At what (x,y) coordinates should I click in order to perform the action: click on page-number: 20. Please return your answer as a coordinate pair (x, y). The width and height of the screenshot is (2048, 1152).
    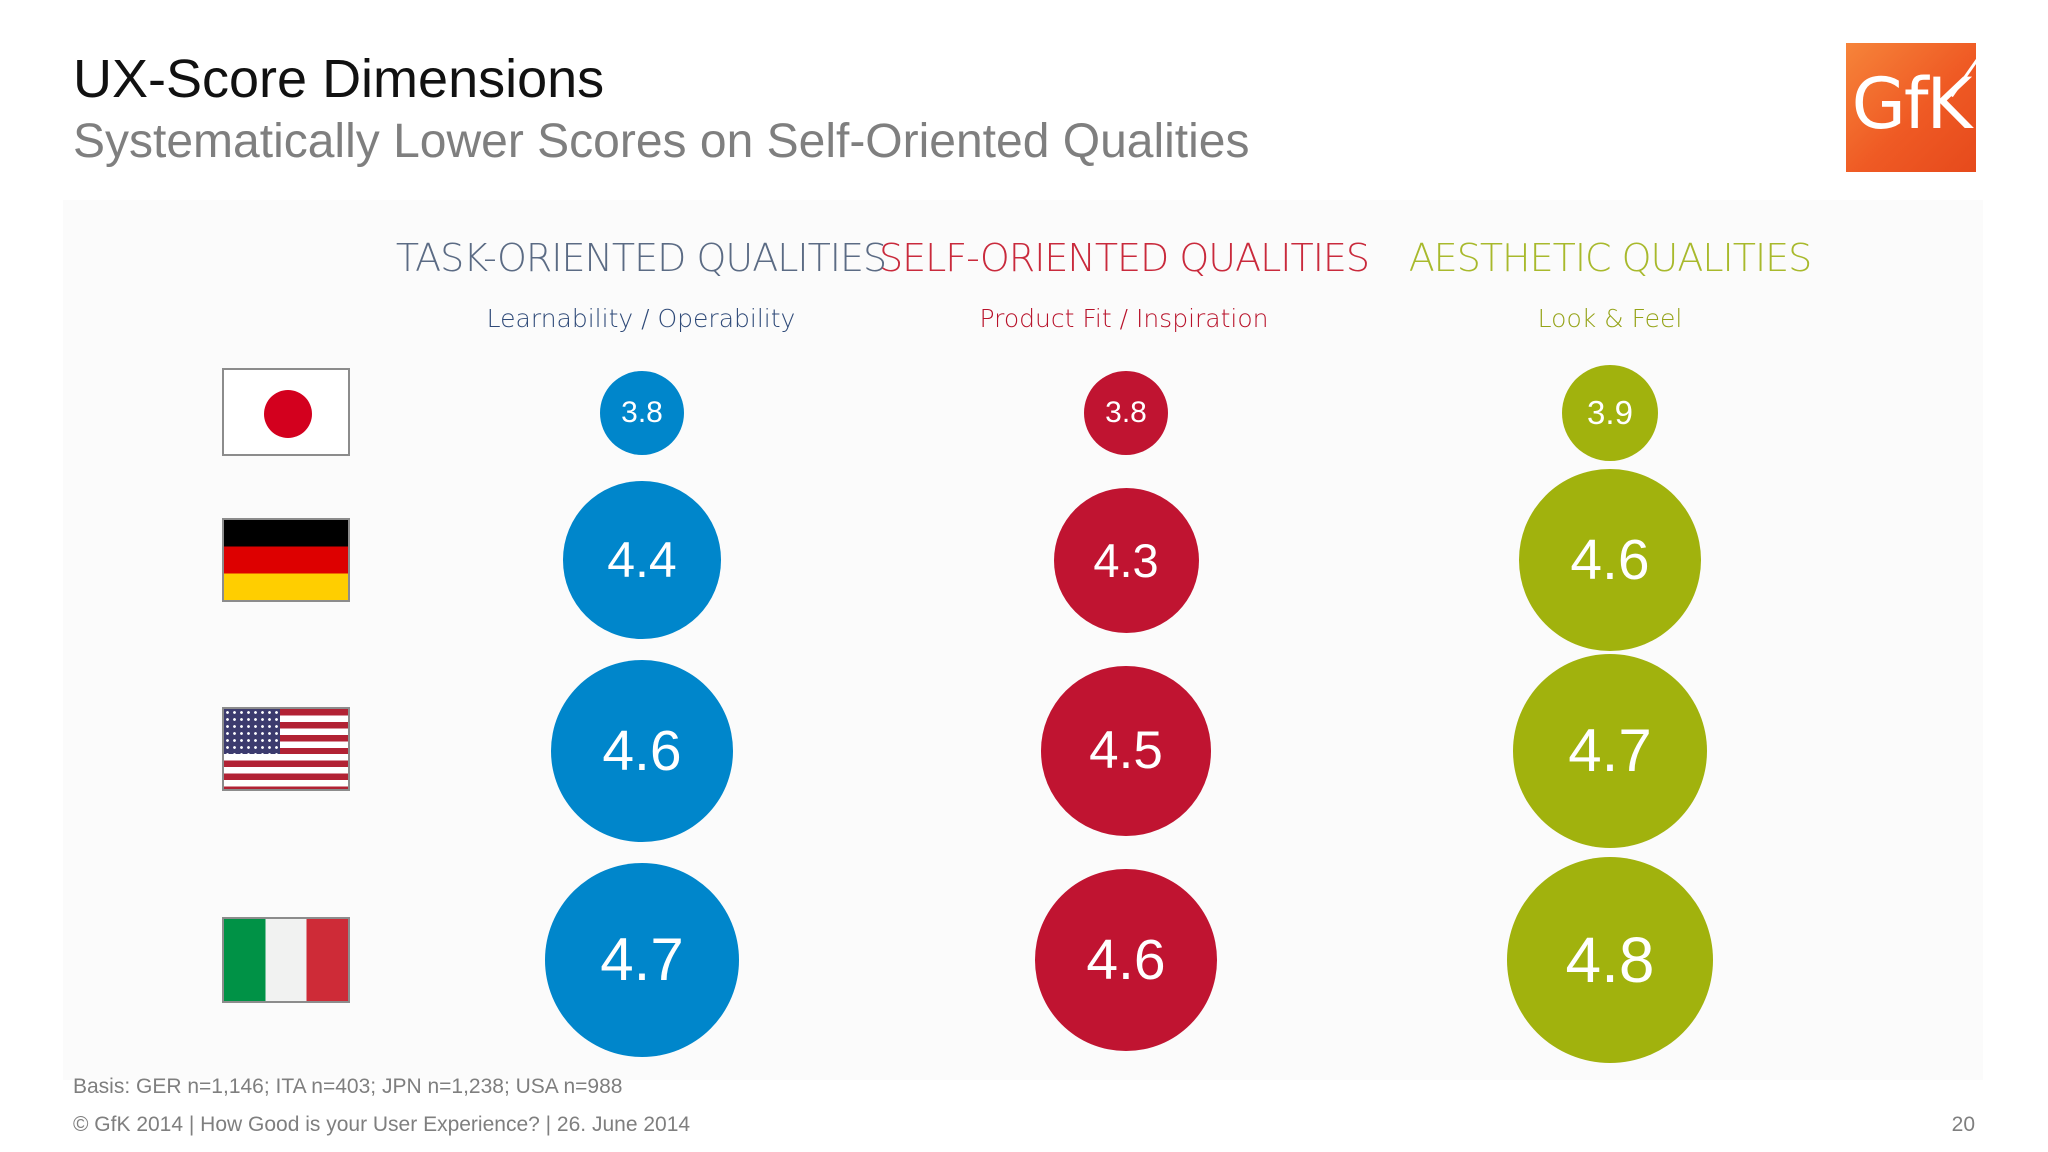
    Looking at the image, I should click on (1963, 1124).